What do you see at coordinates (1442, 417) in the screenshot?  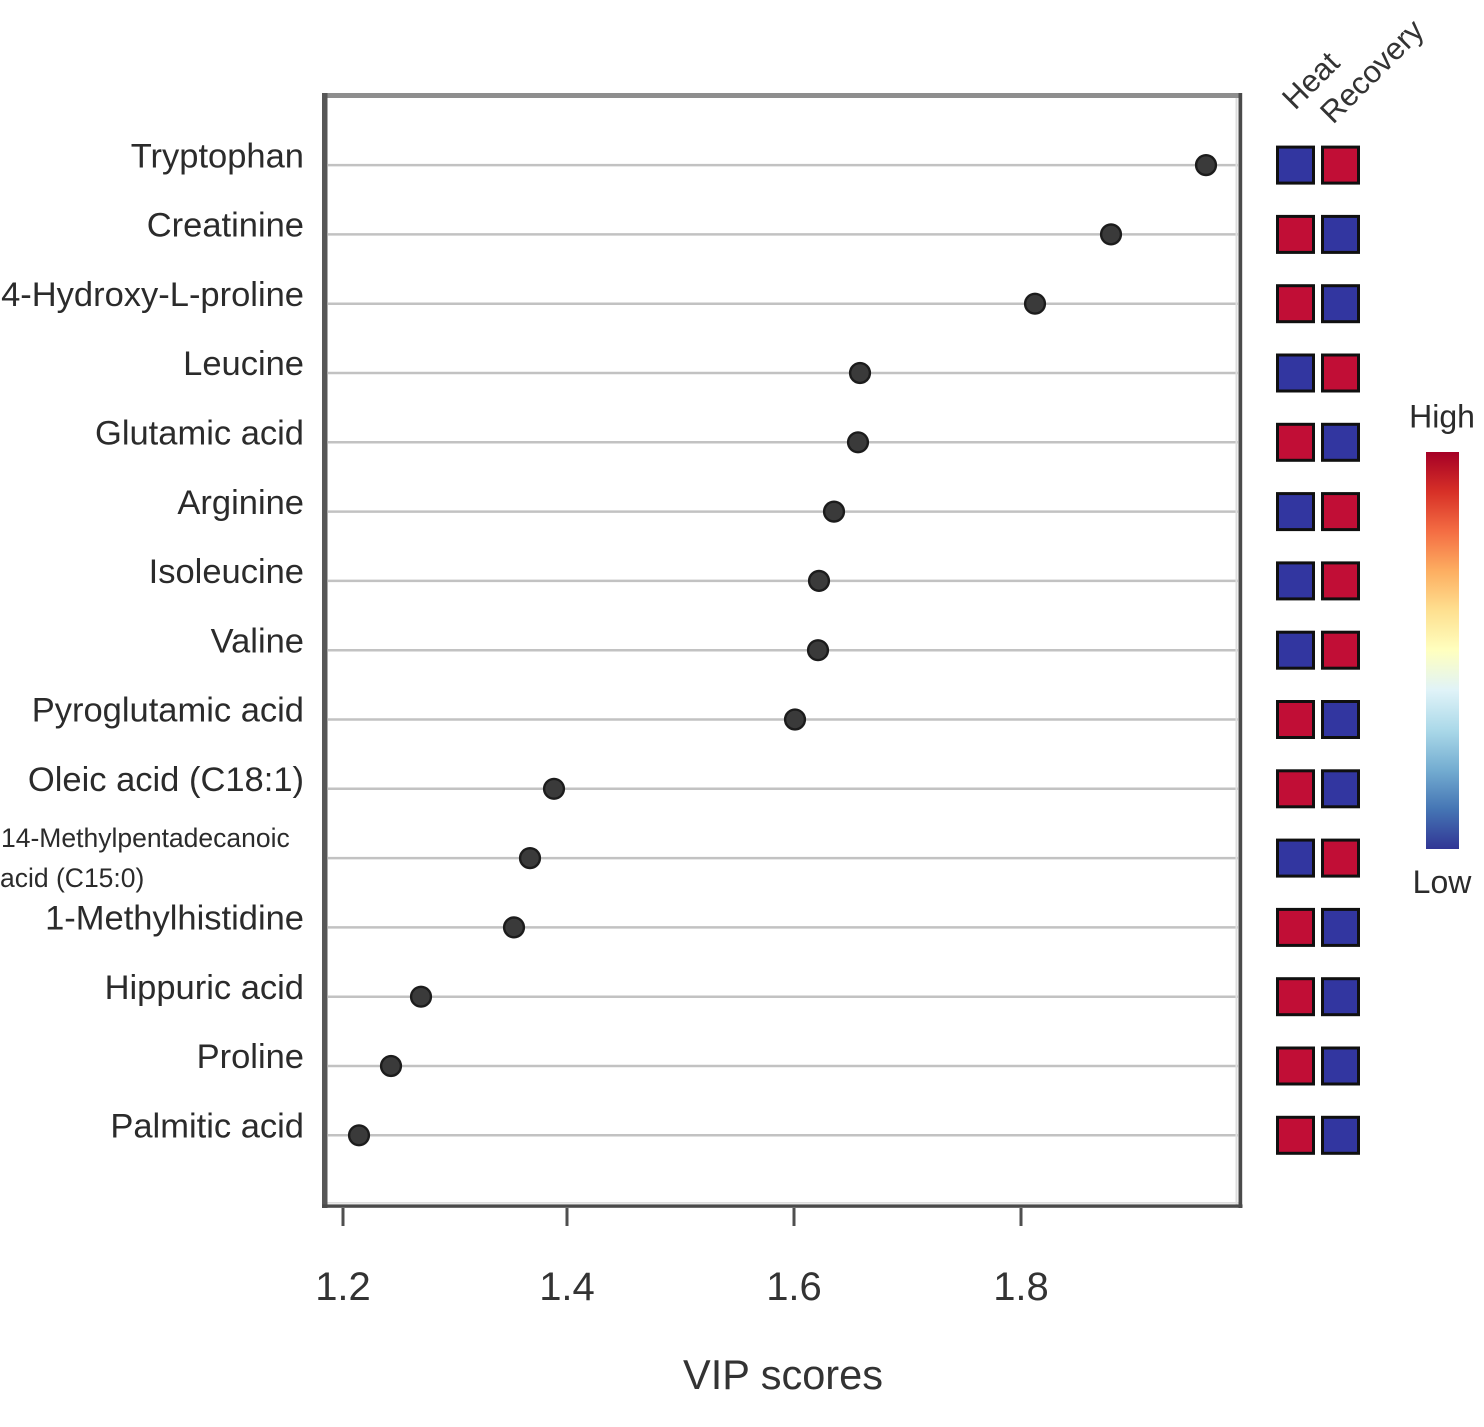 I see `svg-text: High` at bounding box center [1442, 417].